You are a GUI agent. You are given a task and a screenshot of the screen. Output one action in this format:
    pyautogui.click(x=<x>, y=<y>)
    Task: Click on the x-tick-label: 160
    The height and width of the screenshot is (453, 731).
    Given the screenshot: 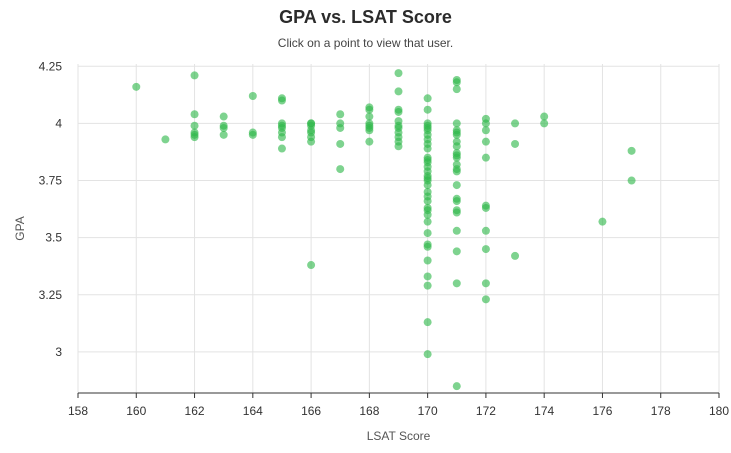 What is the action you would take?
    pyautogui.click(x=136, y=411)
    